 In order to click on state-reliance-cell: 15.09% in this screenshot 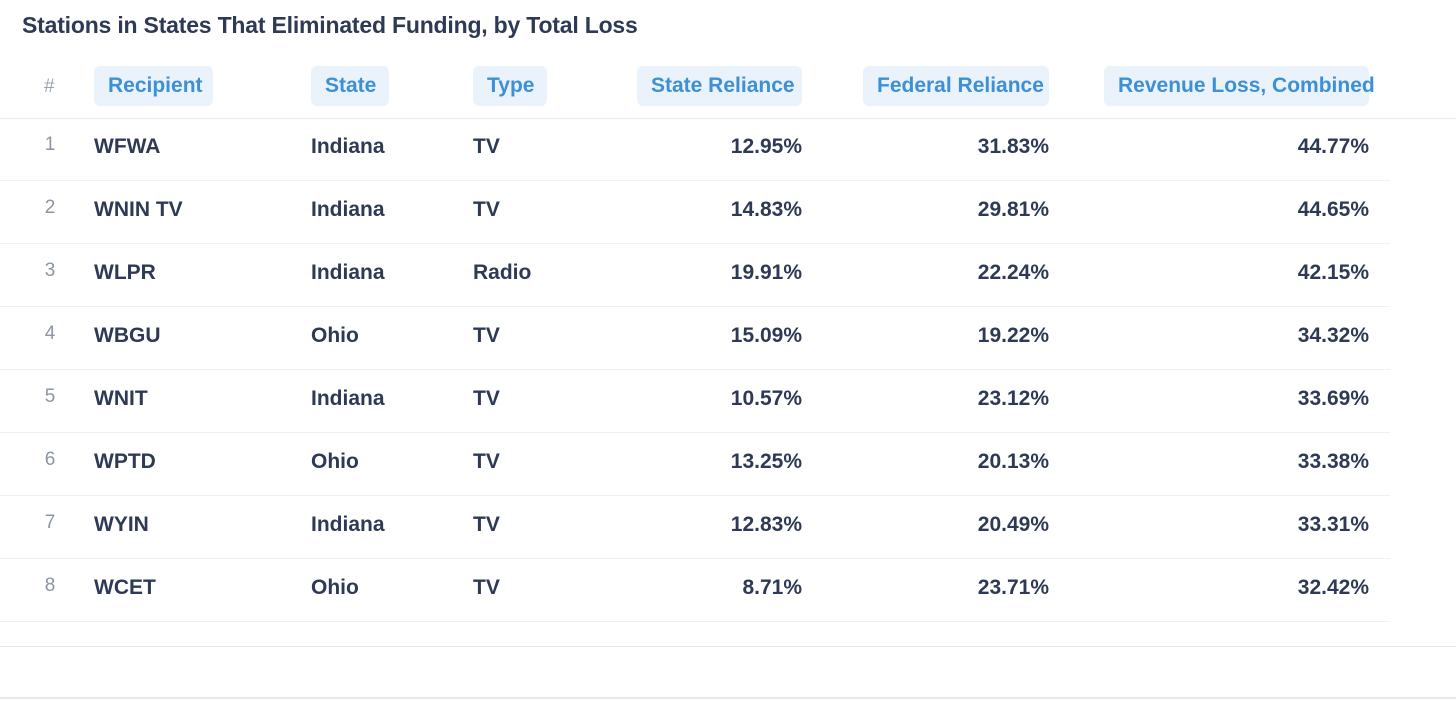, I will do `click(766, 335)`.